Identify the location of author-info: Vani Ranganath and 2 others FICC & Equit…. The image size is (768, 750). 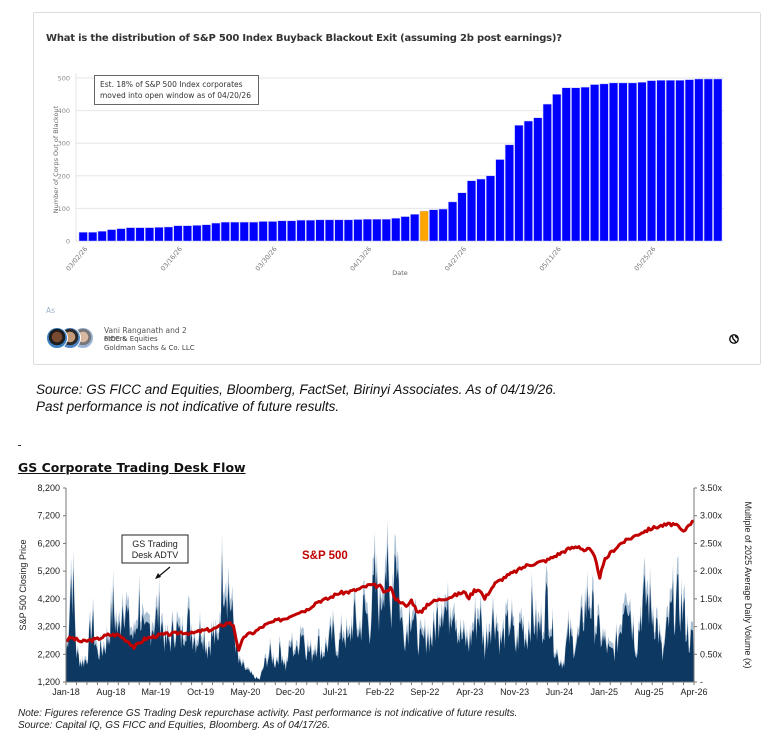
(149, 339).